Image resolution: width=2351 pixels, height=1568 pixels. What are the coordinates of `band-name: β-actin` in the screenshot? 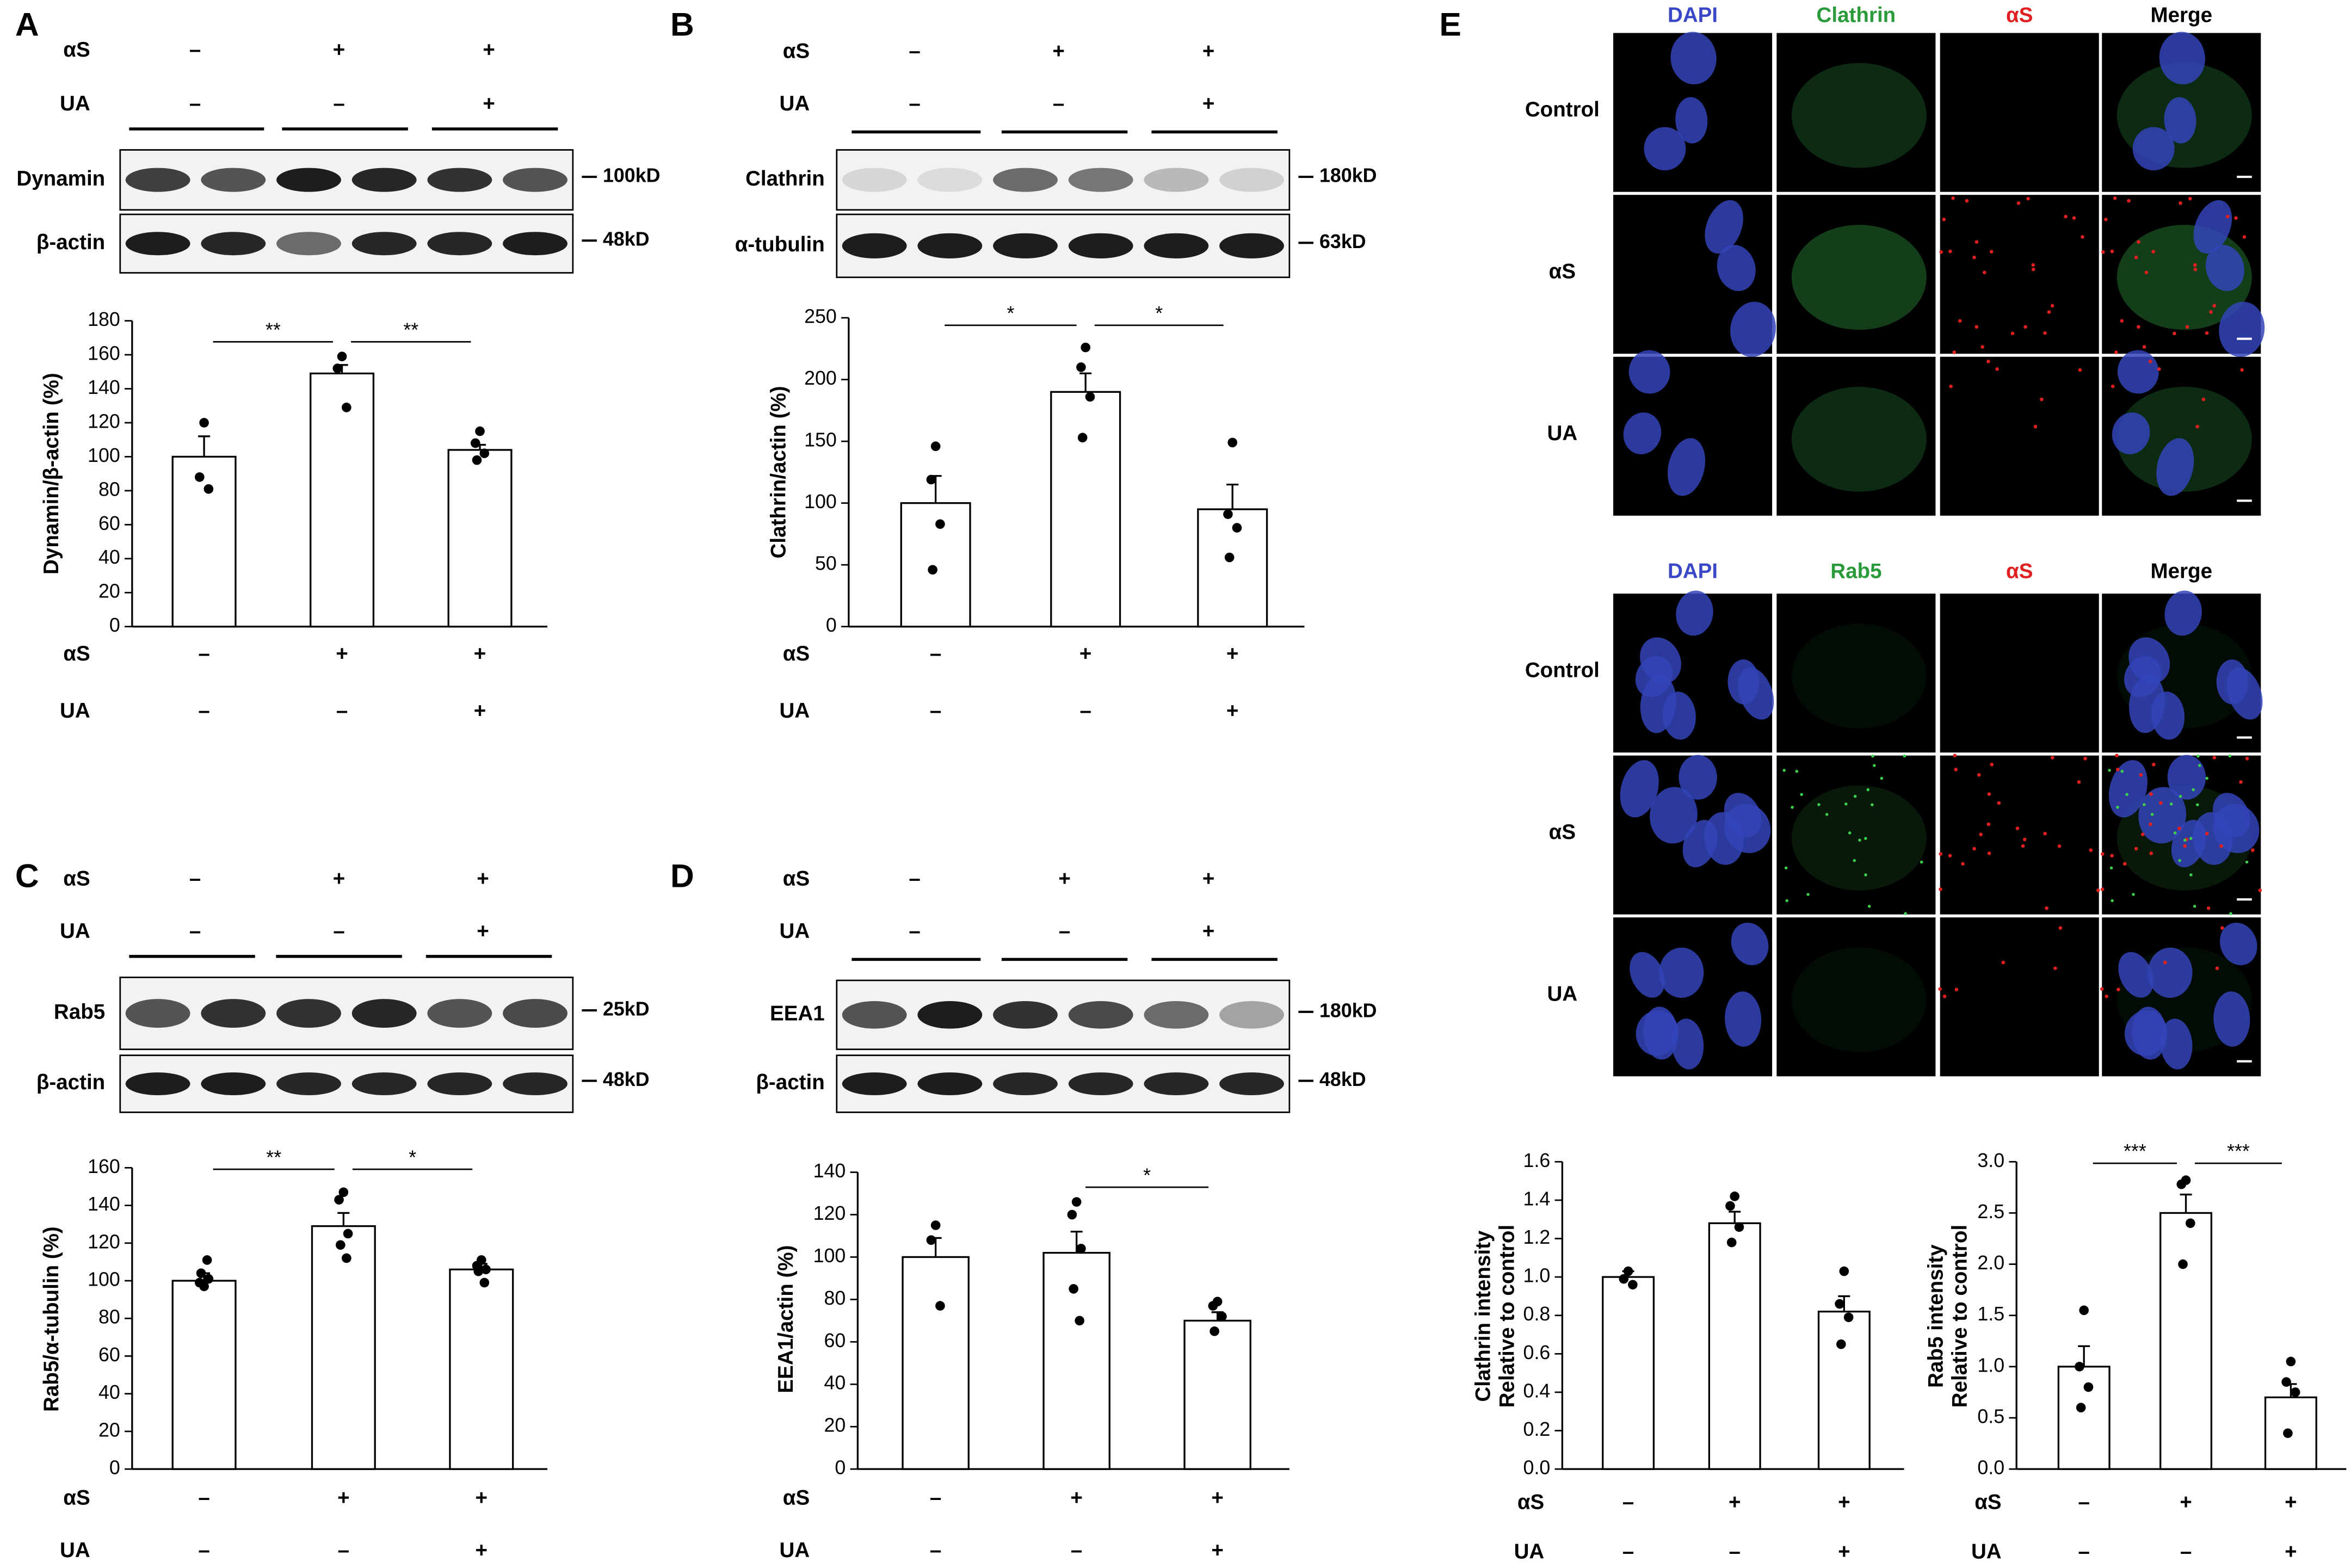 It's located at (70, 1082).